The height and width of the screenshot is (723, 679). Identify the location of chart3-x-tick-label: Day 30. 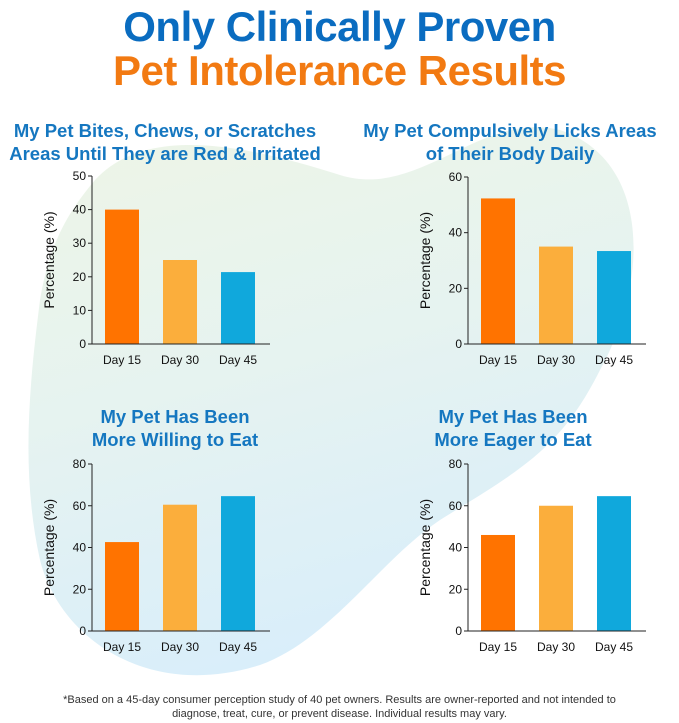
(180, 647).